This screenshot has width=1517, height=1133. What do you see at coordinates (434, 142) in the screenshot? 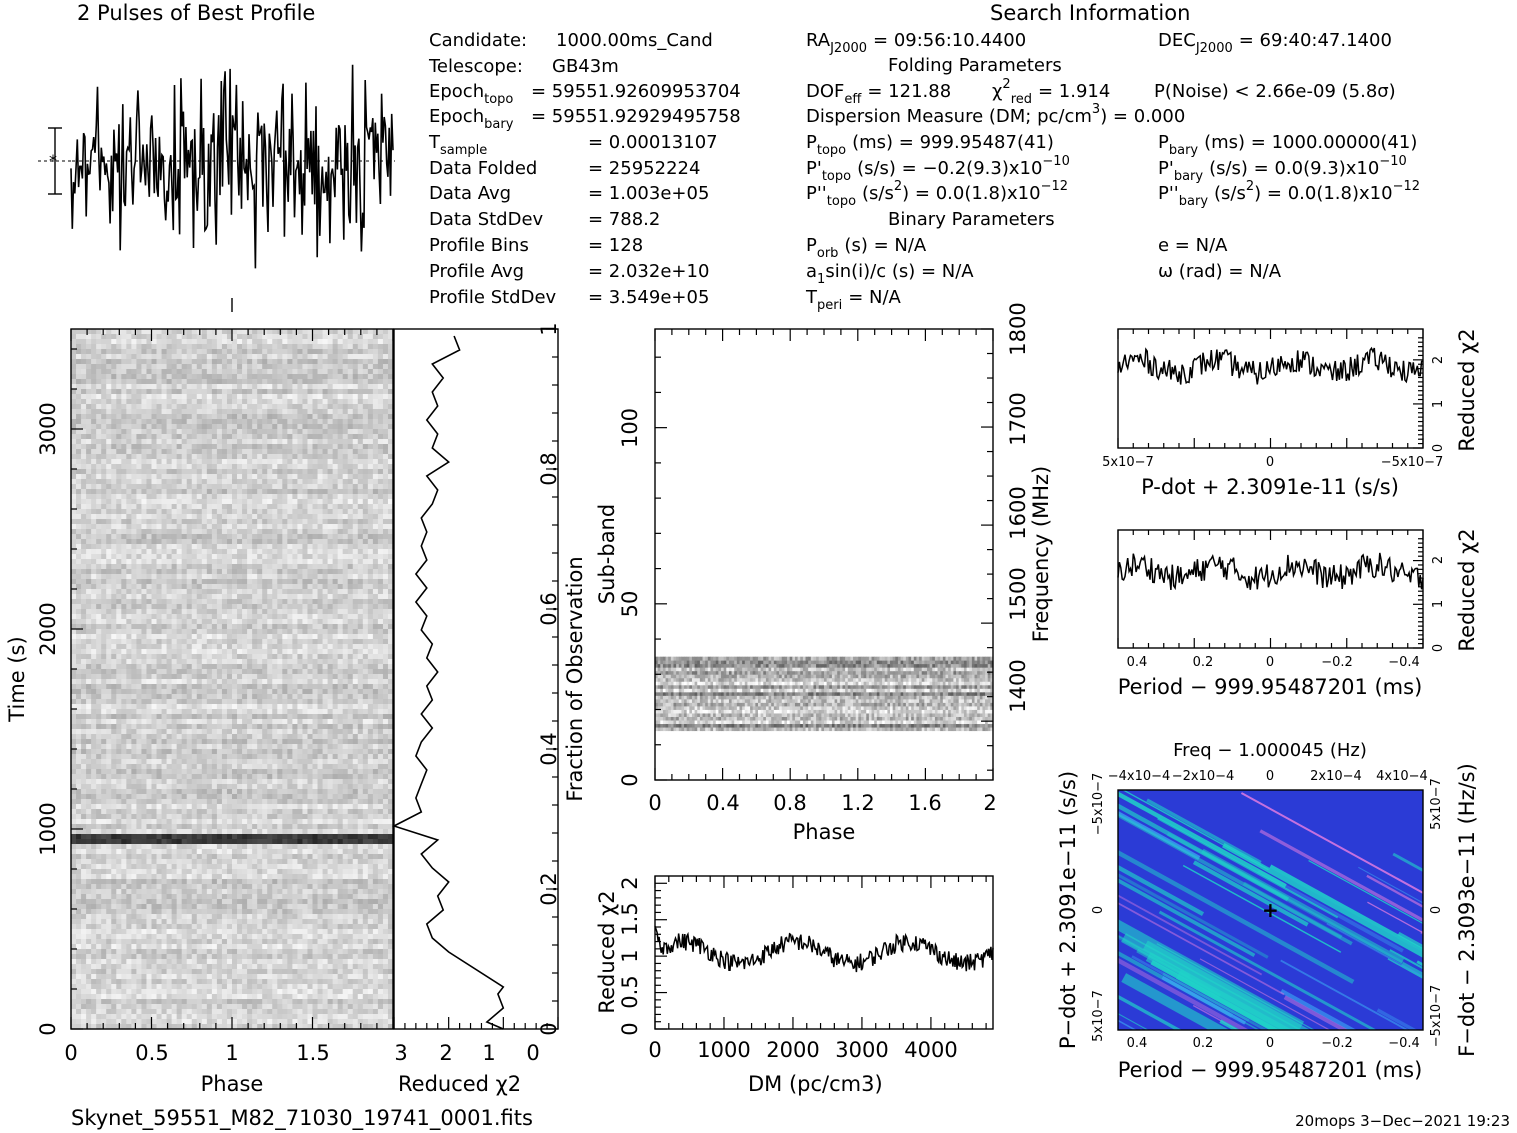
I see `info-tsample-label: T` at bounding box center [434, 142].